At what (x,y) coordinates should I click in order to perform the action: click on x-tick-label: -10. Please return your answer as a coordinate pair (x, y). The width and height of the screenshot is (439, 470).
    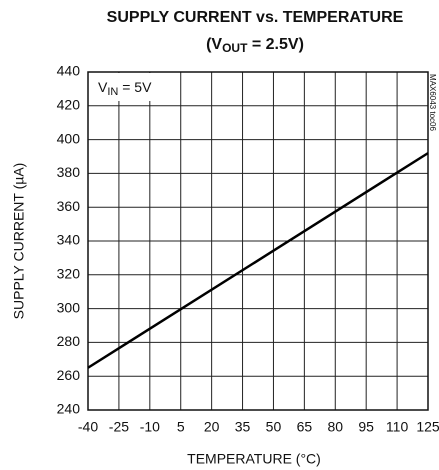
    Looking at the image, I should click on (150, 427).